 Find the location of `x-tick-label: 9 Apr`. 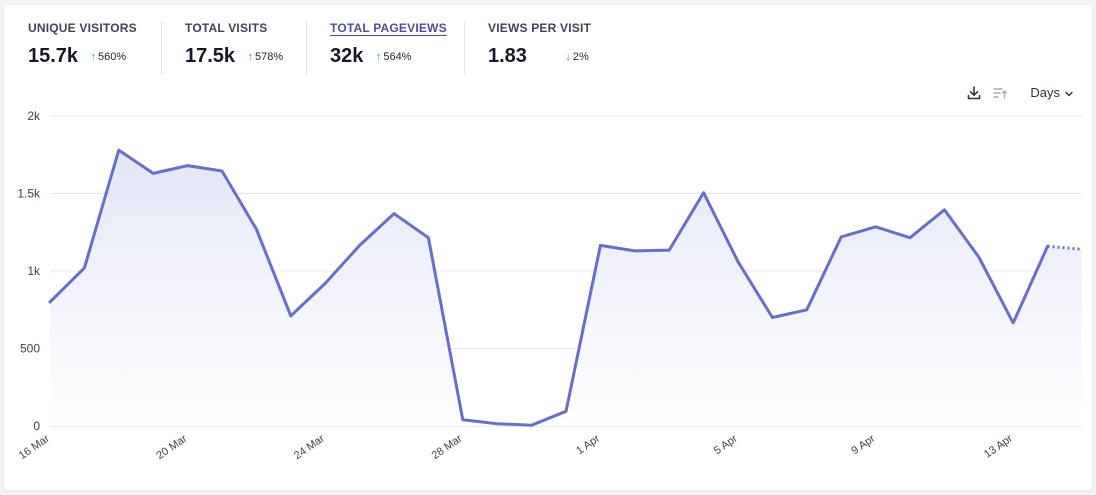

x-tick-label: 9 Apr is located at coordinates (863, 444).